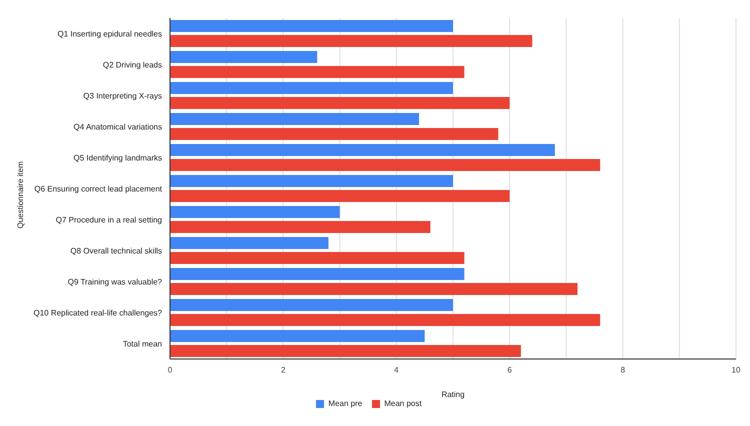  What do you see at coordinates (283, 370) in the screenshot?
I see `x-tick-label: 2` at bounding box center [283, 370].